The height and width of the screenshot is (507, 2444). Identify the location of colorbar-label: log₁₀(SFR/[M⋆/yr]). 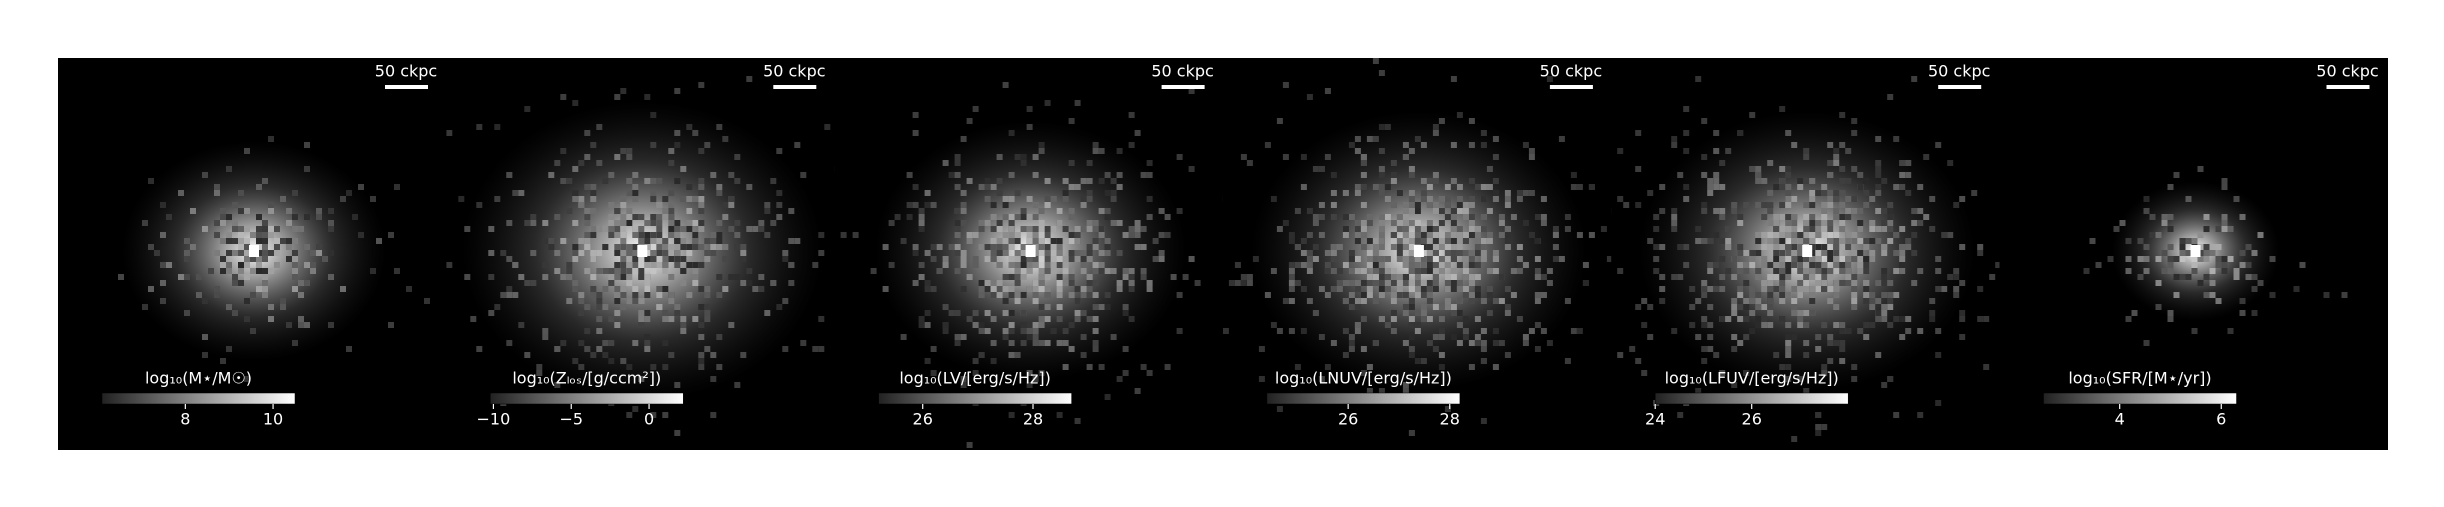
(2139, 378).